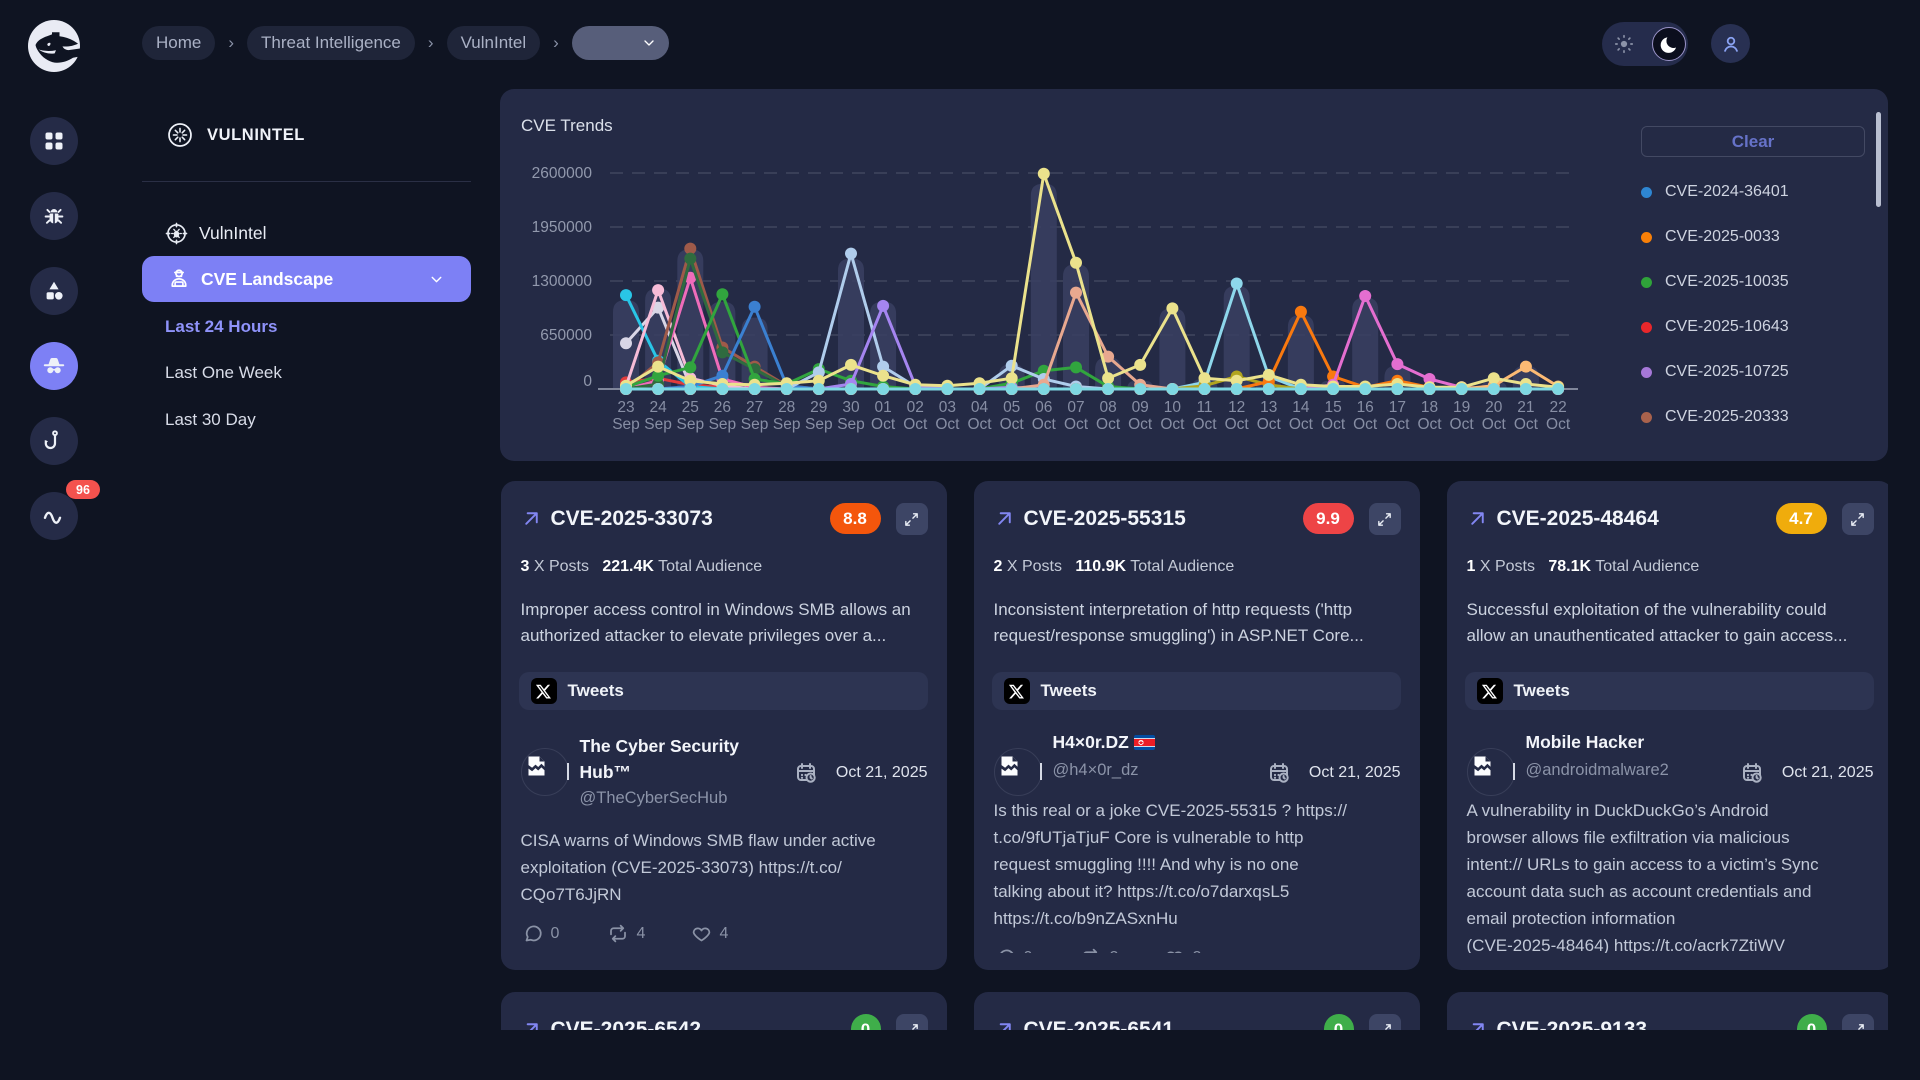  I want to click on svg-text: 22, so click(1557, 407).